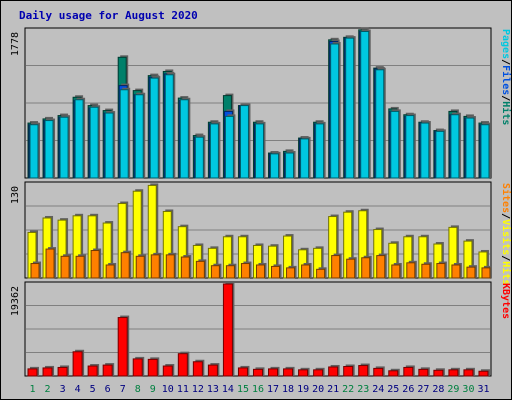 This screenshot has height=400, width=512. Describe the element at coordinates (273, 389) in the screenshot. I see `x-tick-label: 17` at that location.